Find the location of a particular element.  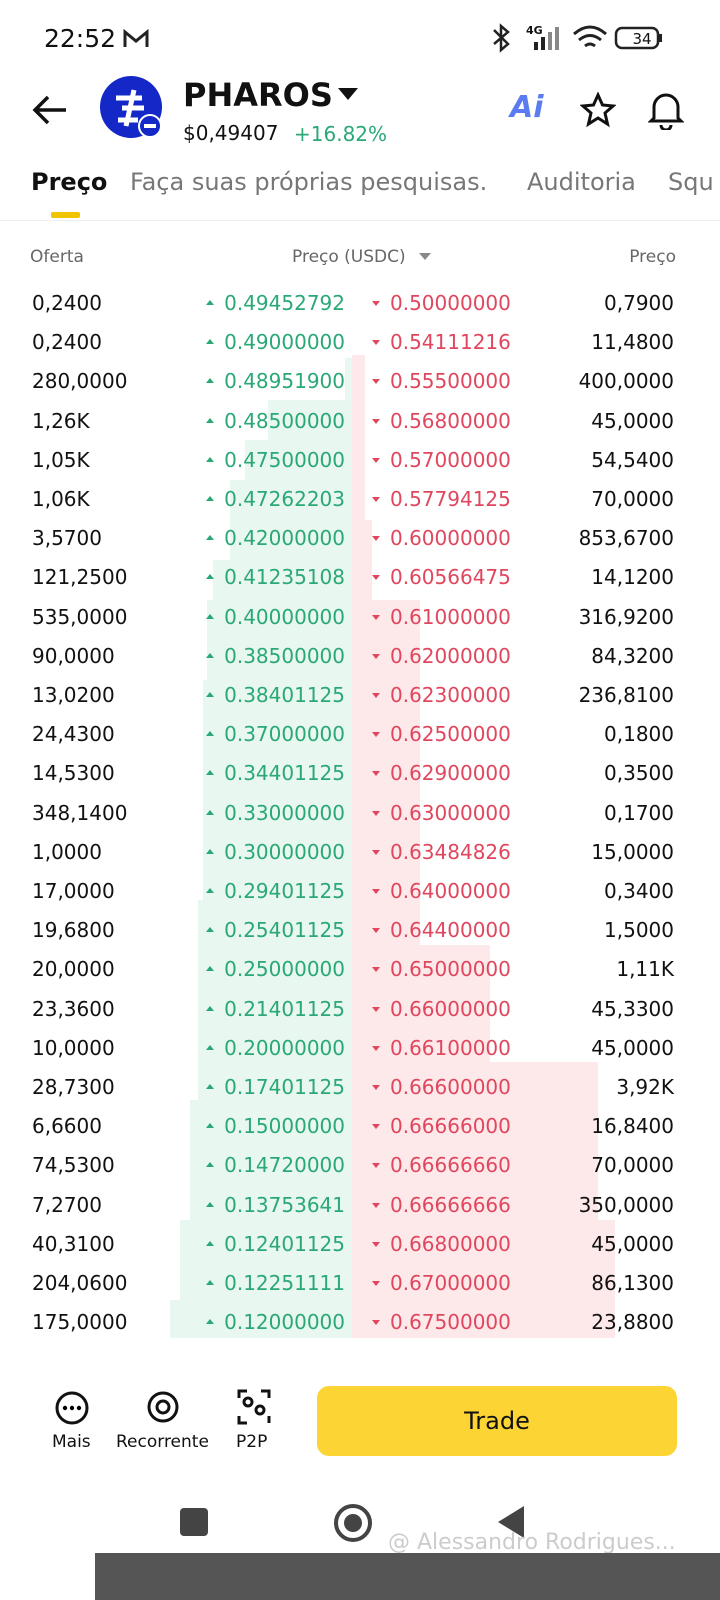

dropdown-caret is located at coordinates (348, 95).